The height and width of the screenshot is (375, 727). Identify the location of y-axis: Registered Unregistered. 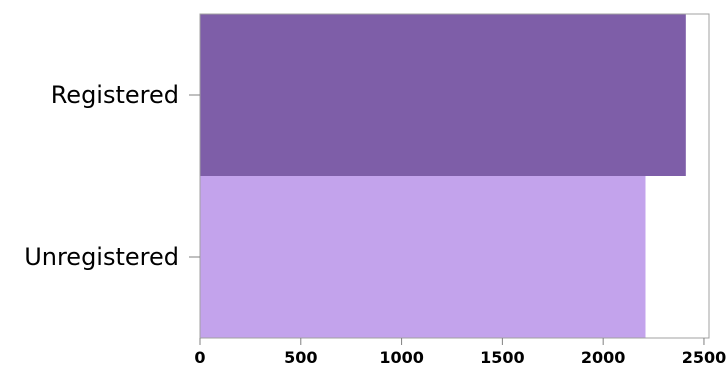
(112, 176).